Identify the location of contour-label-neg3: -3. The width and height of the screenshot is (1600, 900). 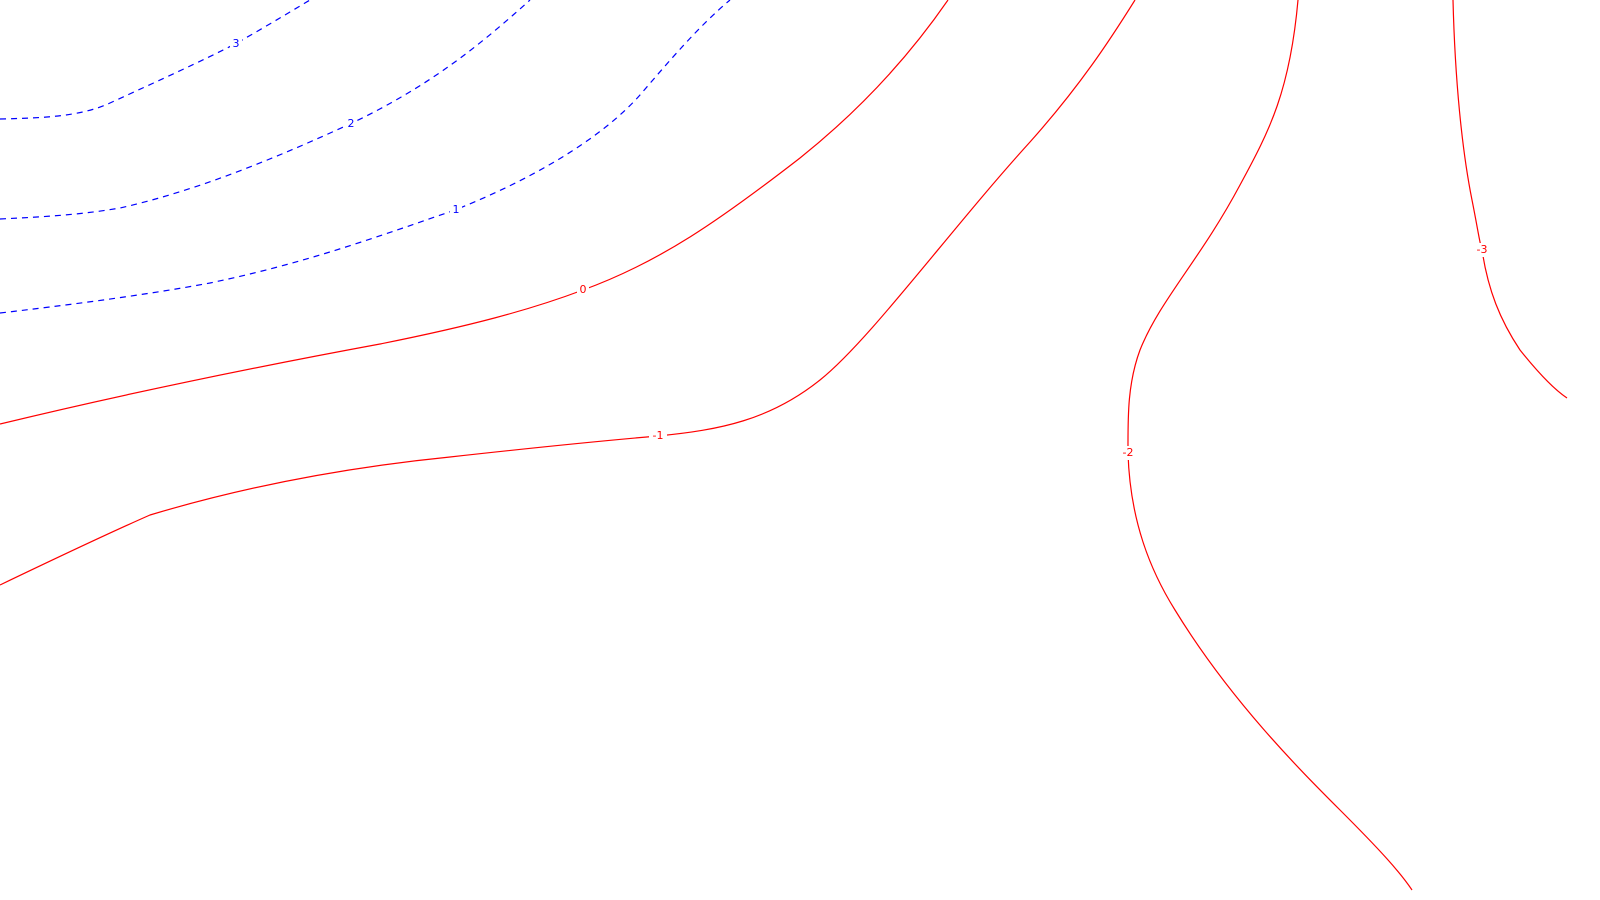
(1482, 249).